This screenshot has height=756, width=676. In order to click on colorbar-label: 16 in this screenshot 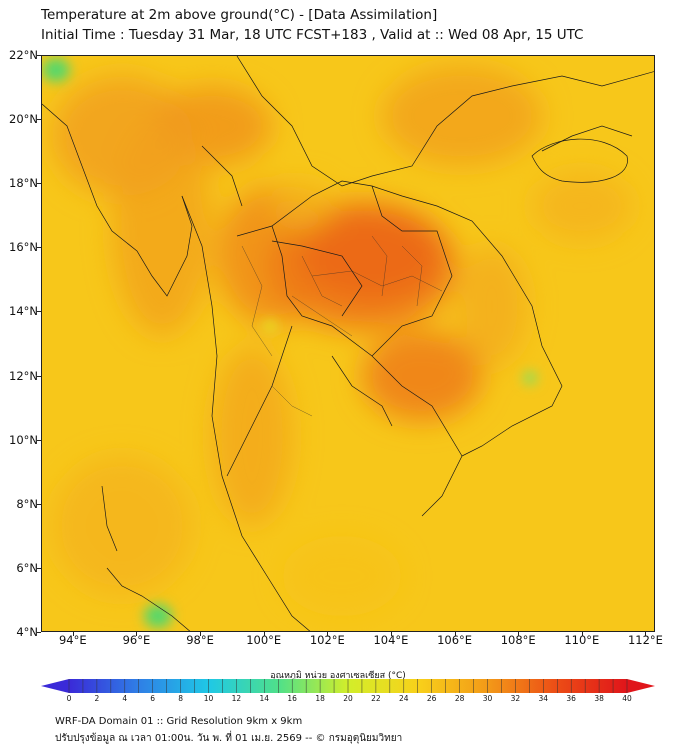, I will do `click(292, 698)`.